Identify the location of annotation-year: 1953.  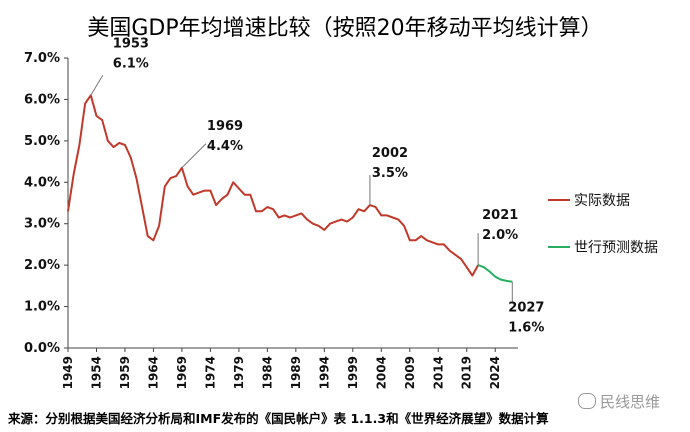
(131, 43).